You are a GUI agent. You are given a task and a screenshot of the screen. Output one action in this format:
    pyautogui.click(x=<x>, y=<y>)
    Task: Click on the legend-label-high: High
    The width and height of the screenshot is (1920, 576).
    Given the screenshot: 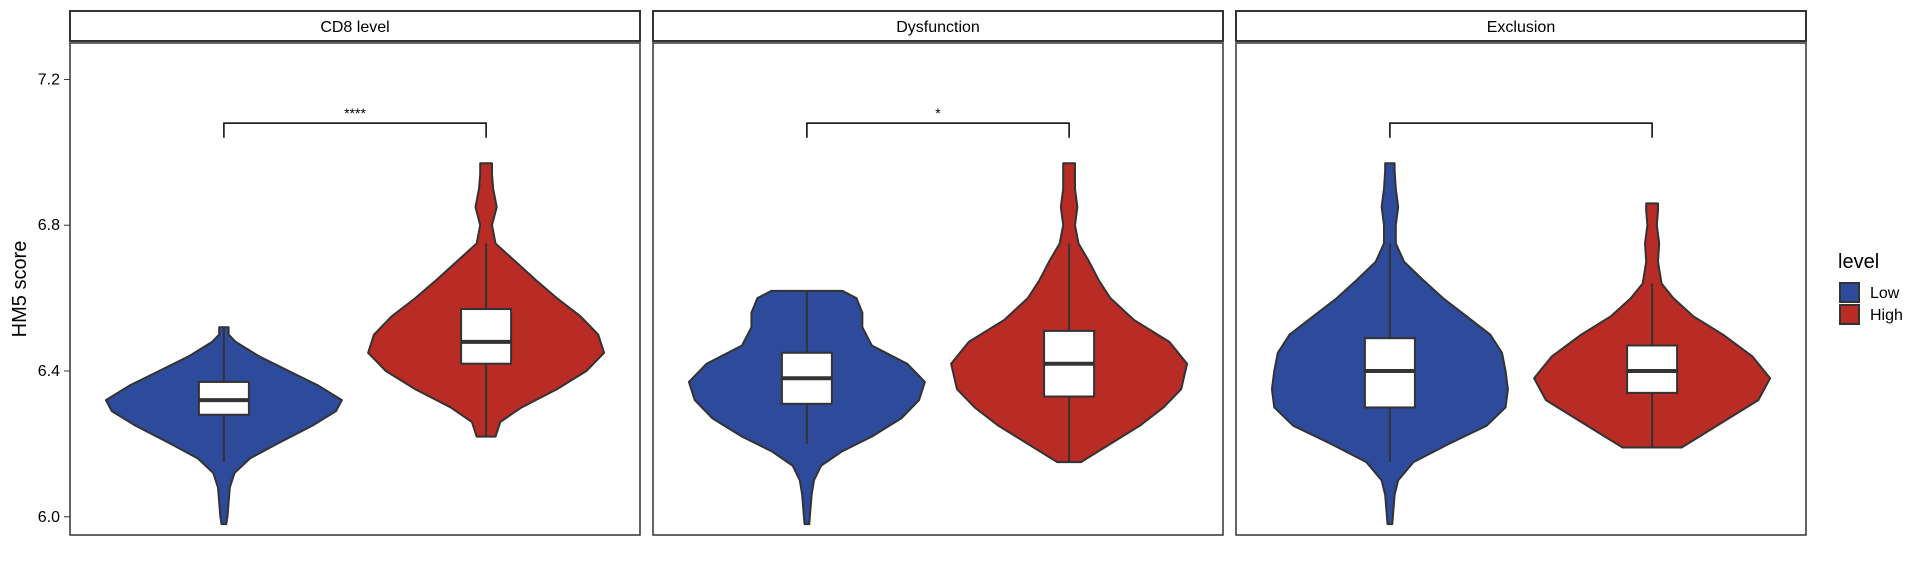 What is the action you would take?
    pyautogui.click(x=1886, y=315)
    